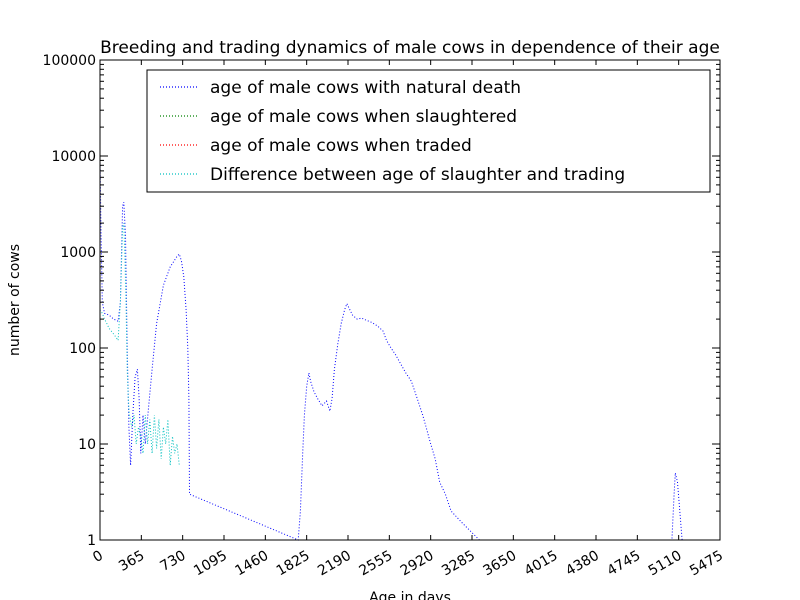  Describe the element at coordinates (15, 300) in the screenshot. I see `y-axis-label: number of cows` at that location.